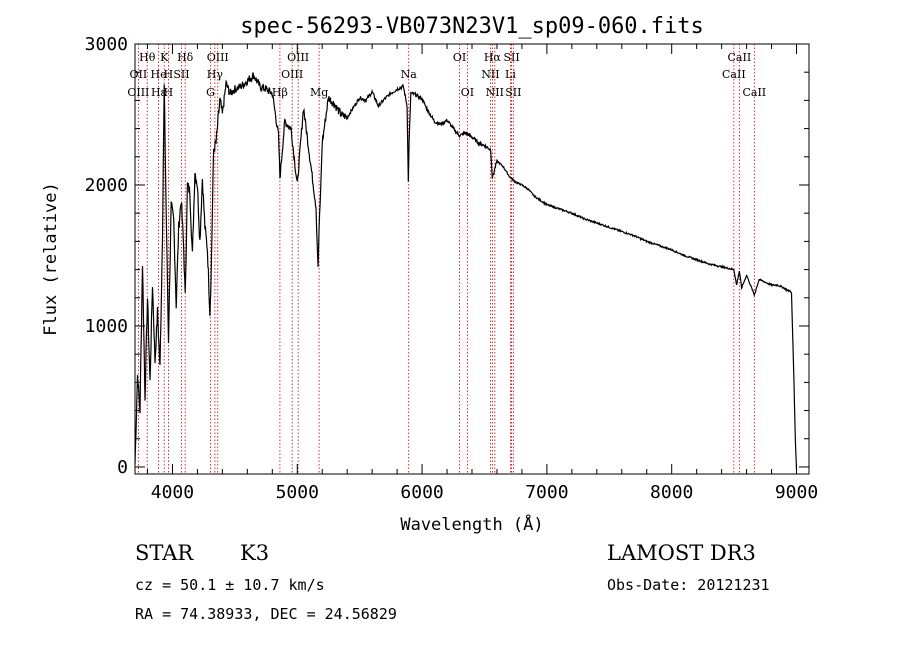 The height and width of the screenshot is (649, 900). I want to click on spectral-line-label: Hδ, so click(185, 57).